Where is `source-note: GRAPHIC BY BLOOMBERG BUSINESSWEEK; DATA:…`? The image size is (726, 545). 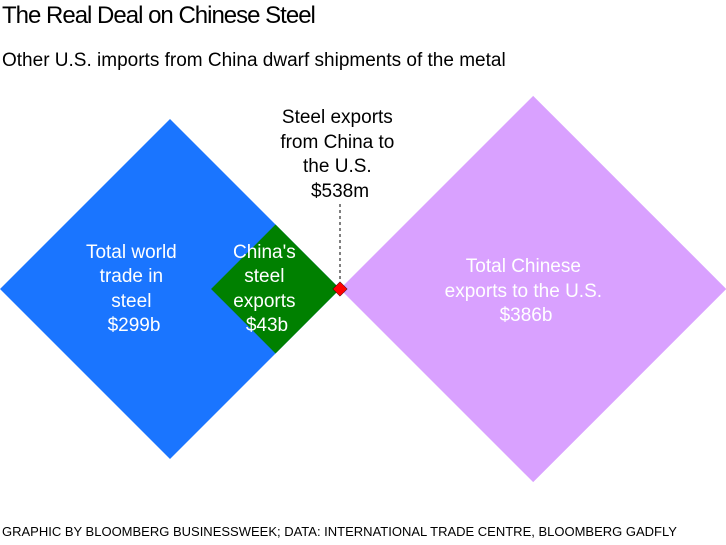
source-note: GRAPHIC BY BLOOMBERG BUSINESSWEEK; DATA:… is located at coordinates (339, 531).